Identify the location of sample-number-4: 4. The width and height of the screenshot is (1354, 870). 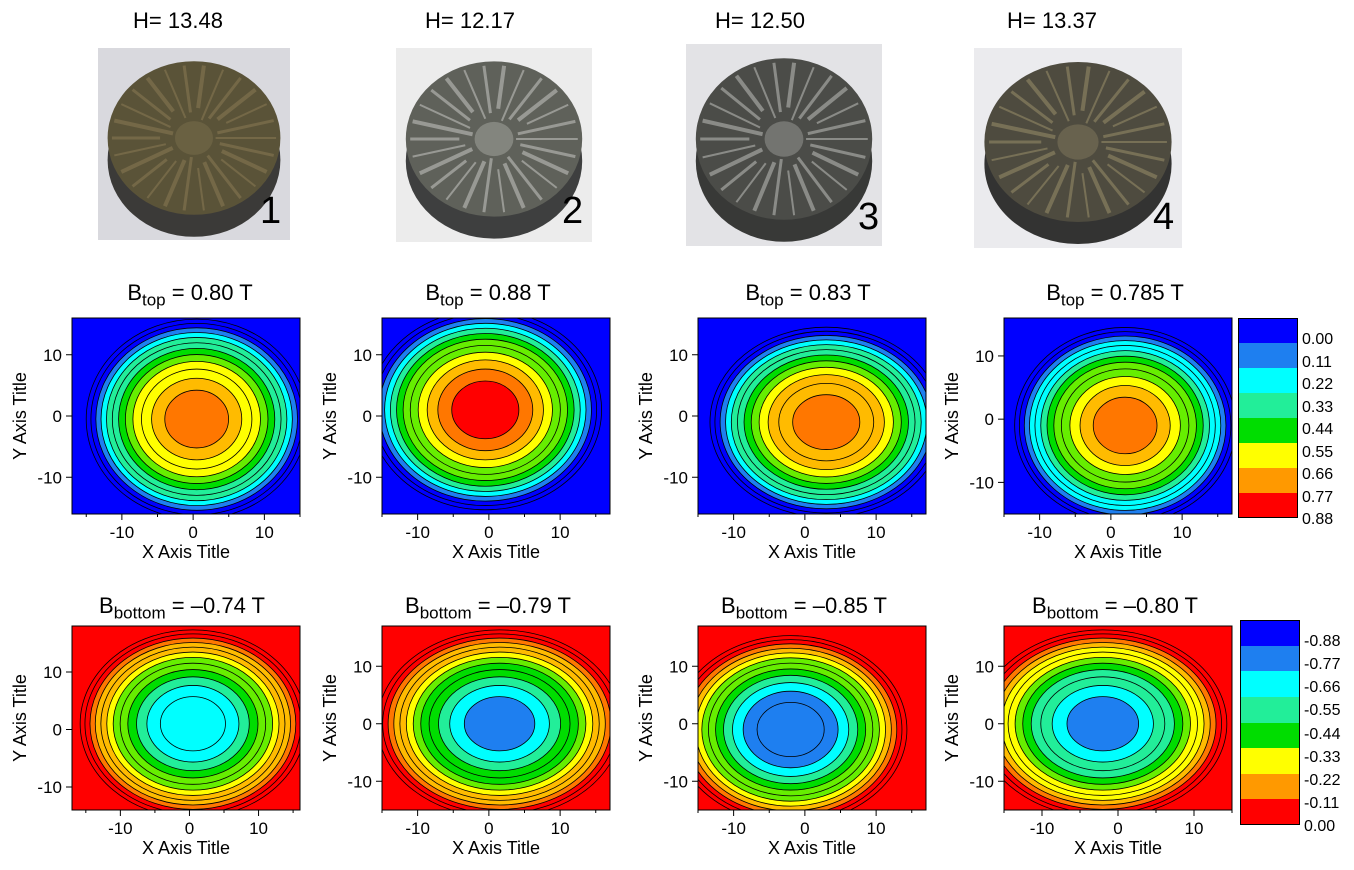
(1164, 217).